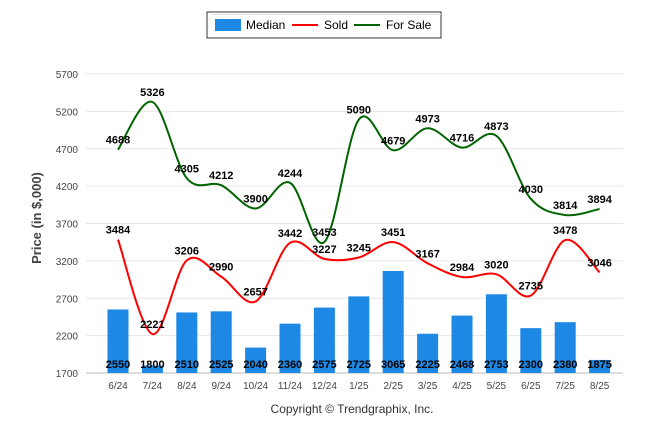 The width and height of the screenshot is (646, 434). Describe the element at coordinates (393, 386) in the screenshot. I see `x-tick-label: 2/25` at that location.